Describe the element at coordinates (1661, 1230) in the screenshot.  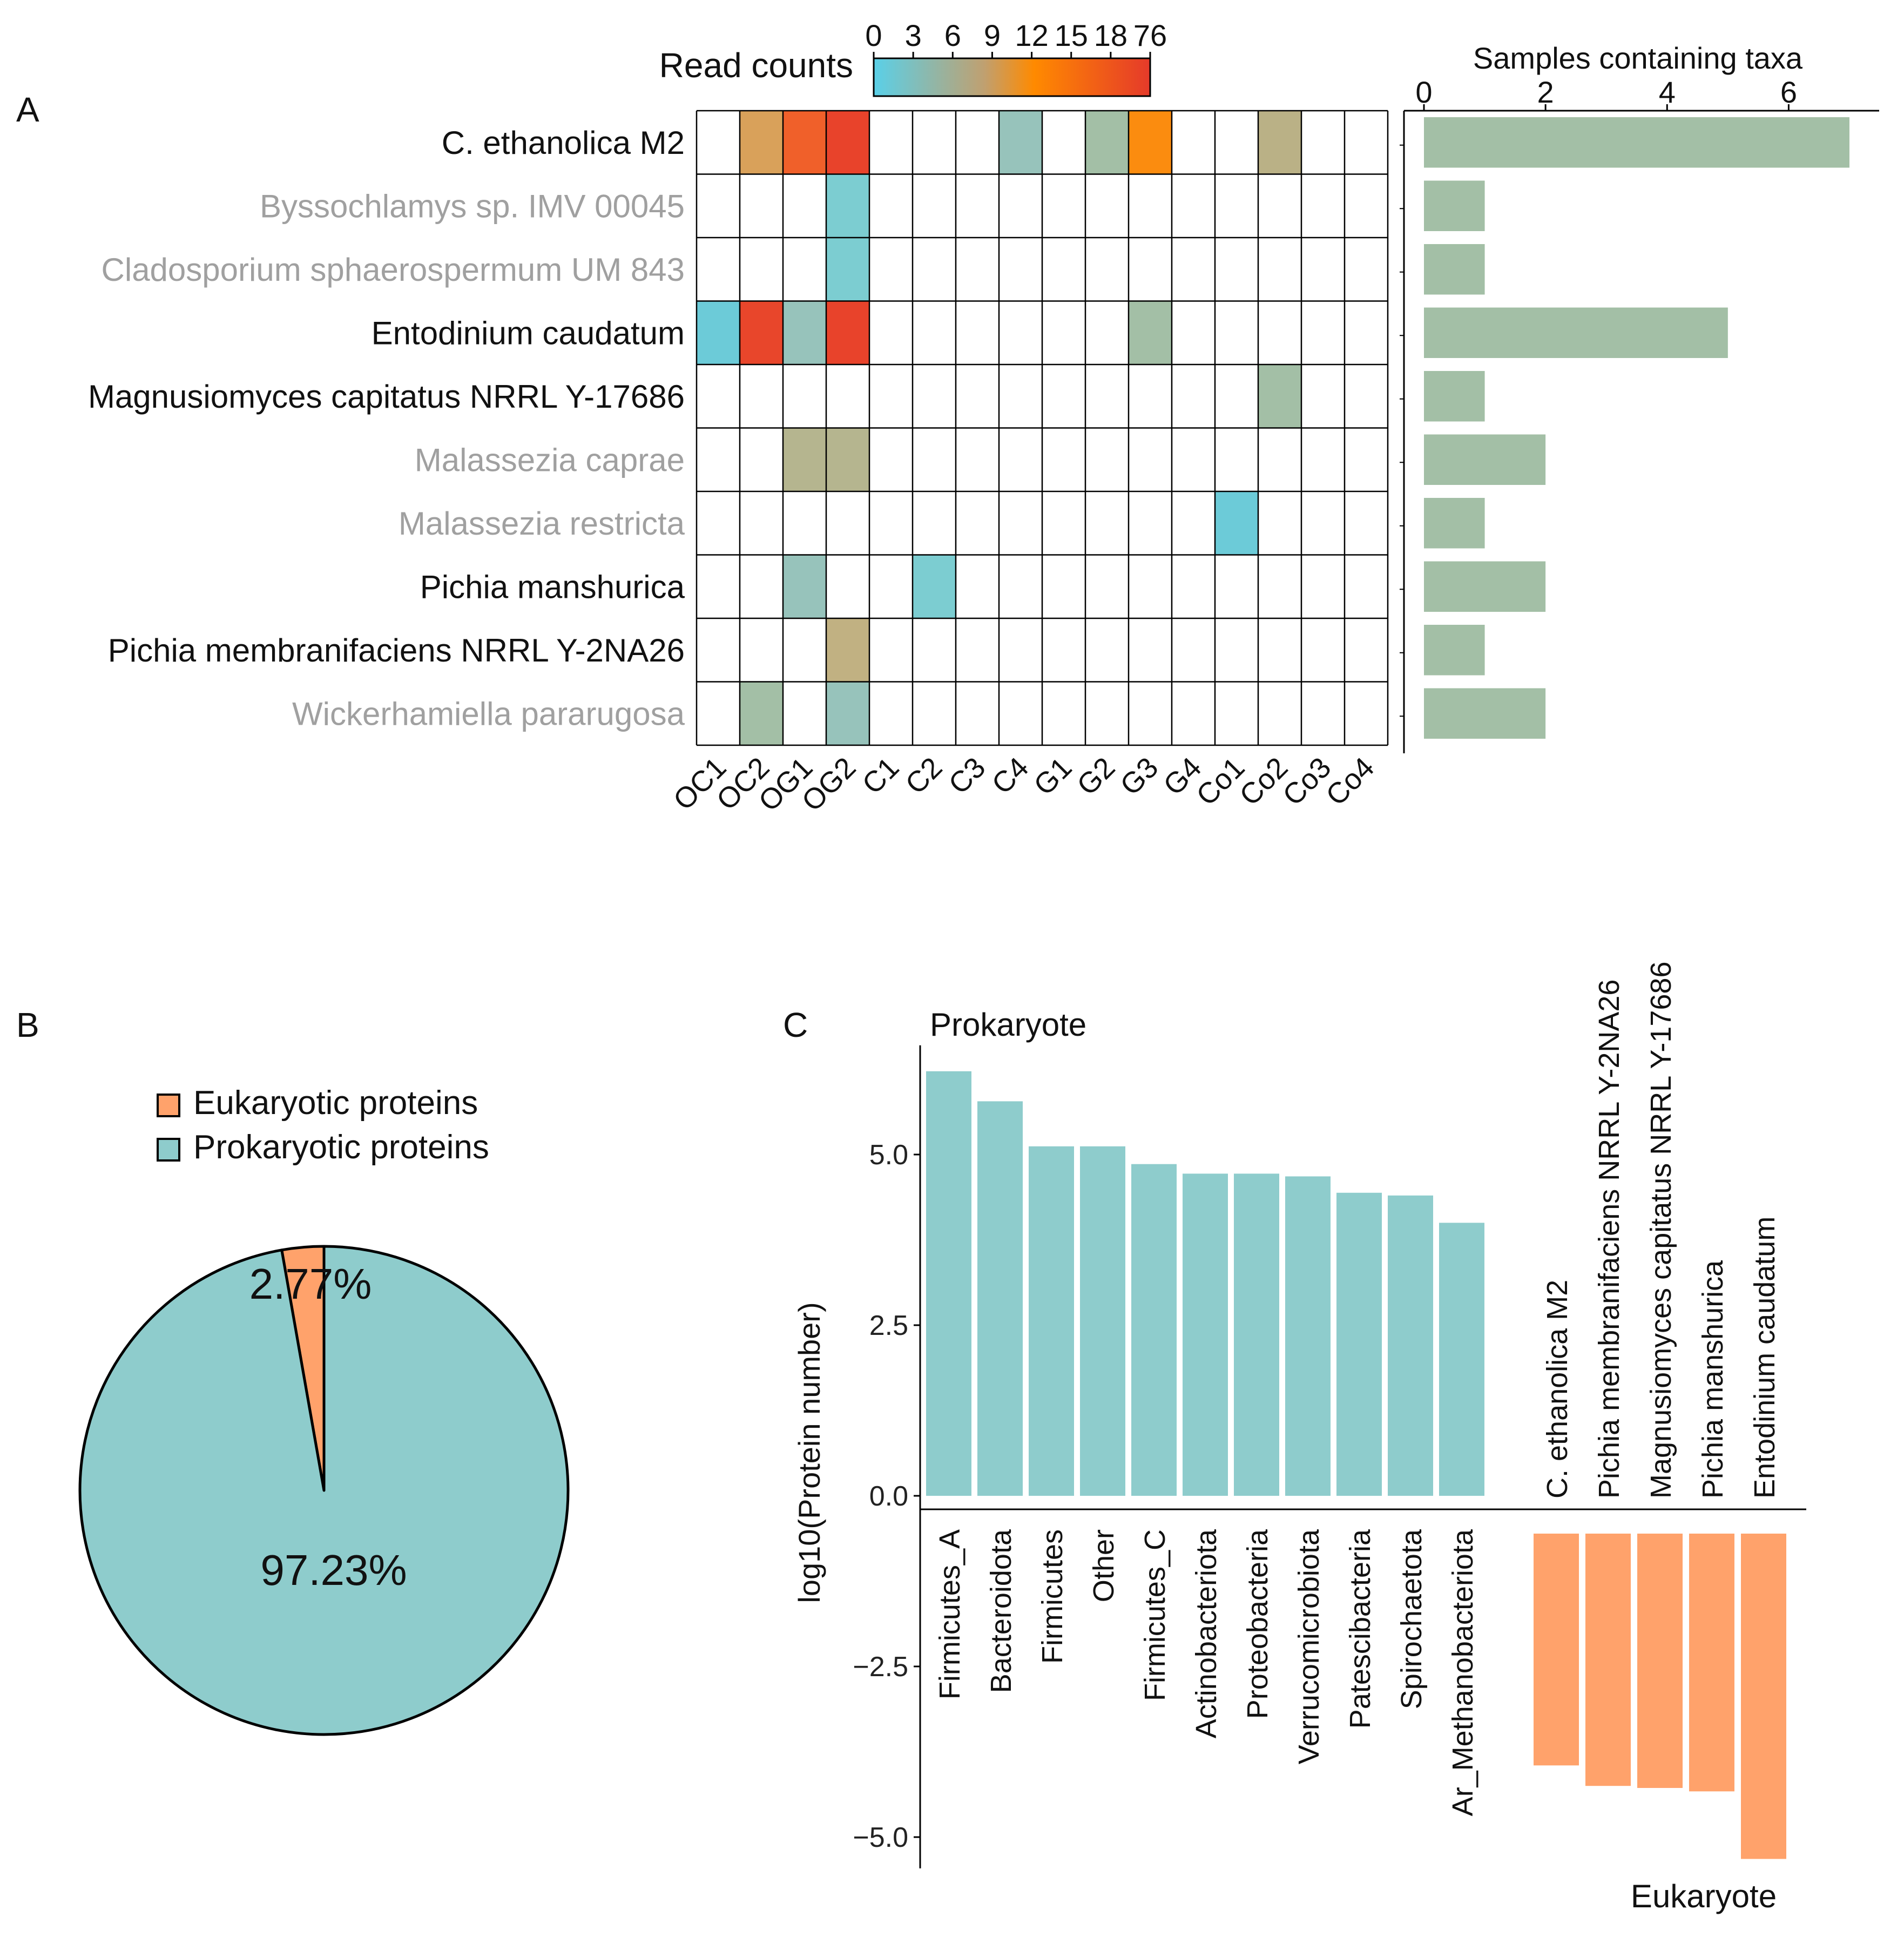
I see `eukaryote-category-label: Magnusiomyces capitatus NRRL Y-17686` at that location.